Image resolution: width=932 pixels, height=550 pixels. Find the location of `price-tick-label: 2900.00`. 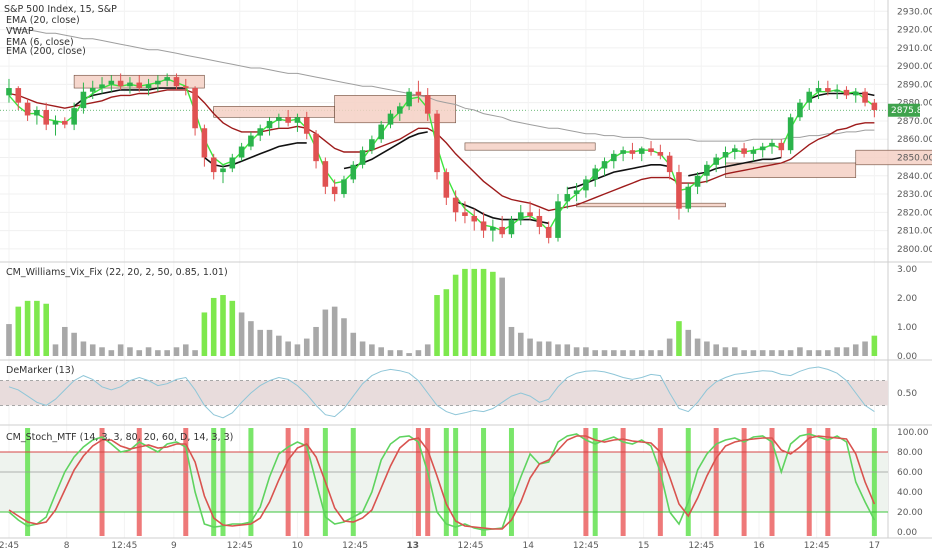

price-tick-label: 2900.00 is located at coordinates (914, 67).